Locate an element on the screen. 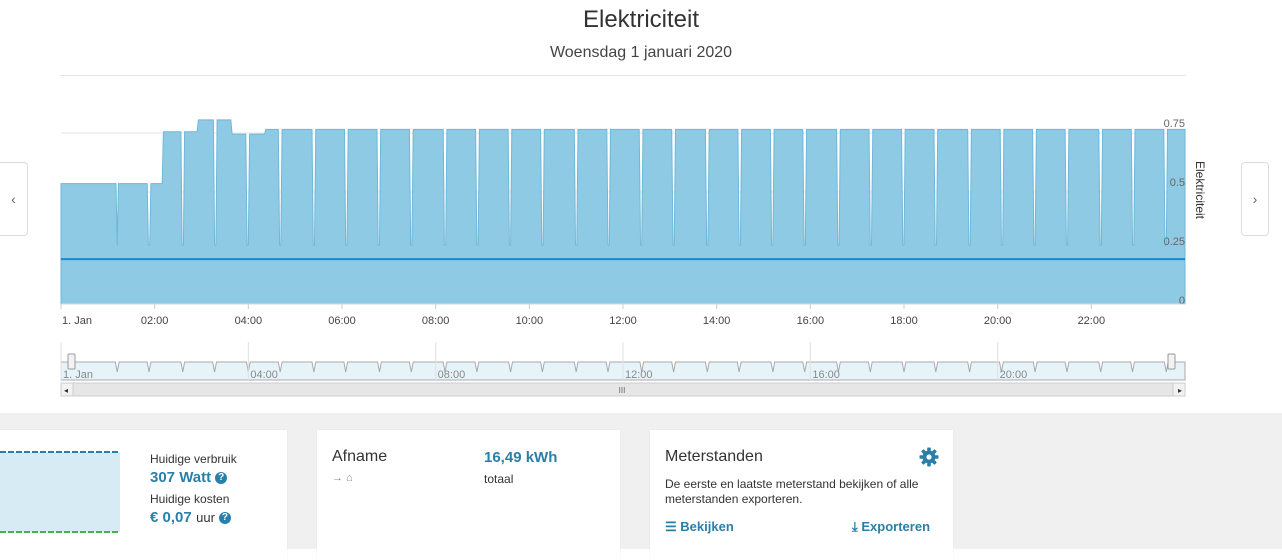  scrollbar-thumb is located at coordinates (623, 389).